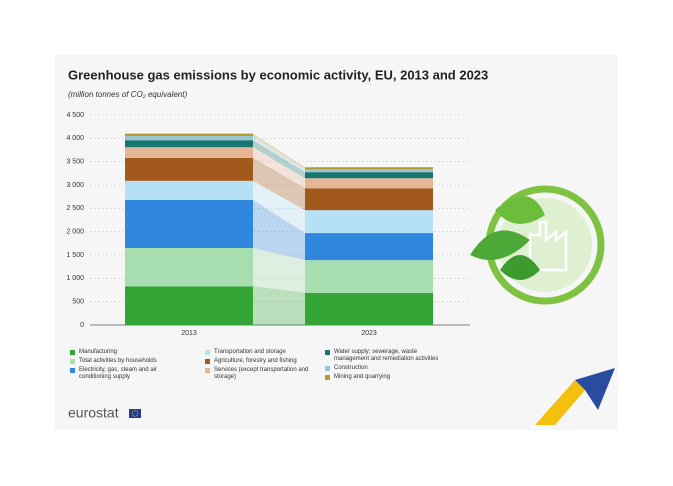 The width and height of the screenshot is (673, 486). I want to click on legend-label: Mining and quarrying, so click(362, 377).